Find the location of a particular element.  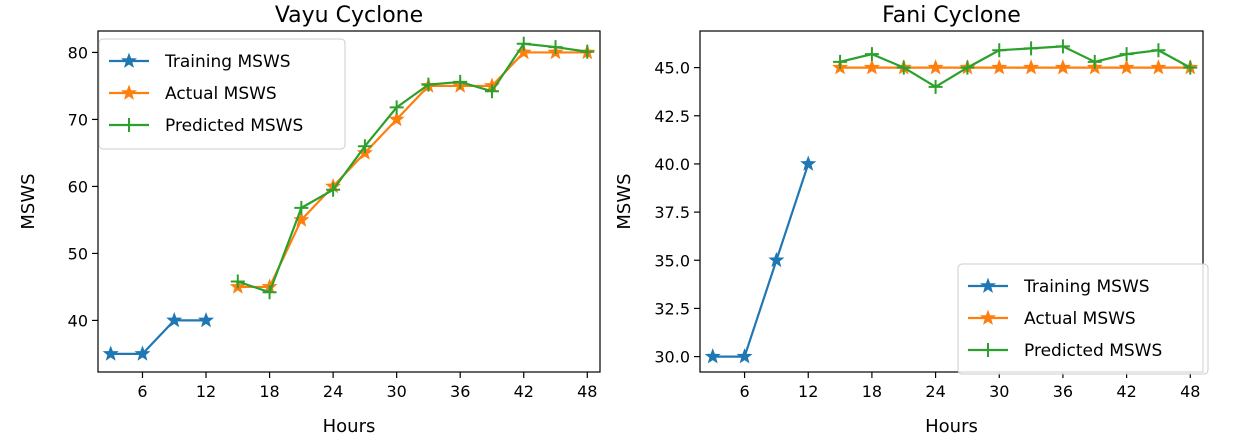

series-training-msws is located at coordinates (158, 336).